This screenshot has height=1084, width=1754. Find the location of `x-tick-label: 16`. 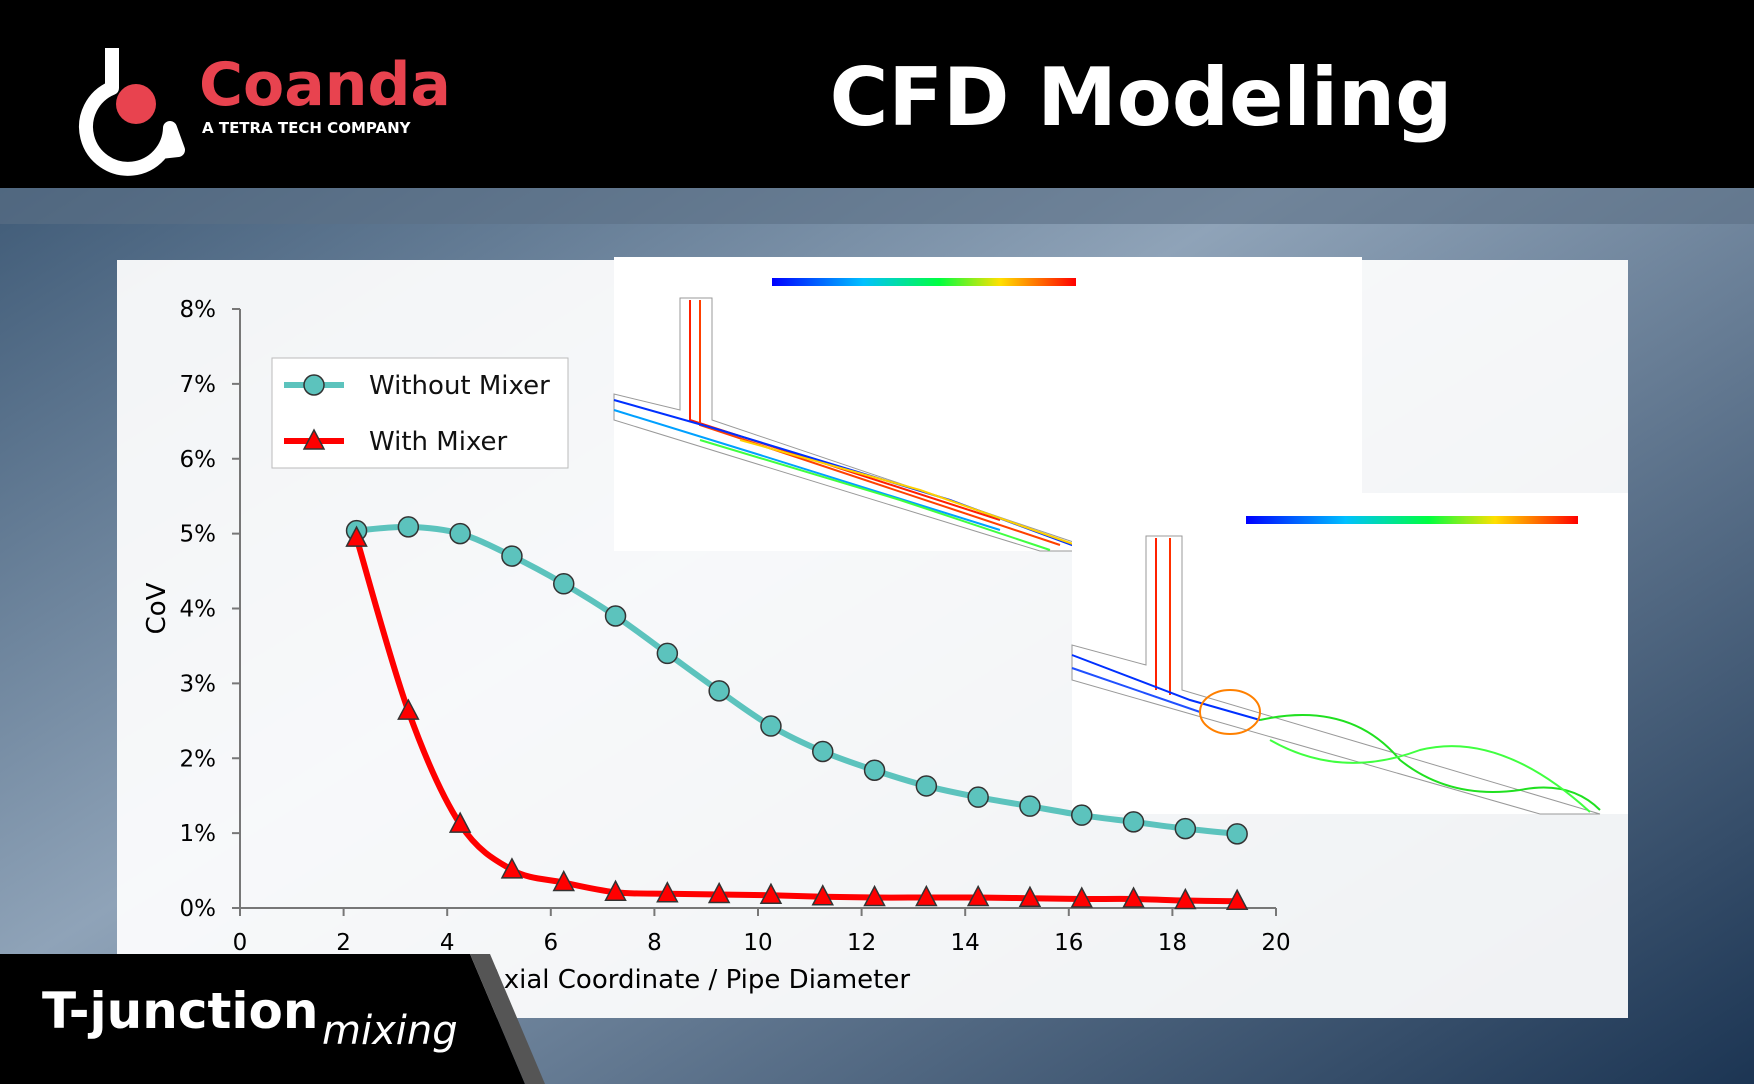

x-tick-label: 16 is located at coordinates (1068, 943).